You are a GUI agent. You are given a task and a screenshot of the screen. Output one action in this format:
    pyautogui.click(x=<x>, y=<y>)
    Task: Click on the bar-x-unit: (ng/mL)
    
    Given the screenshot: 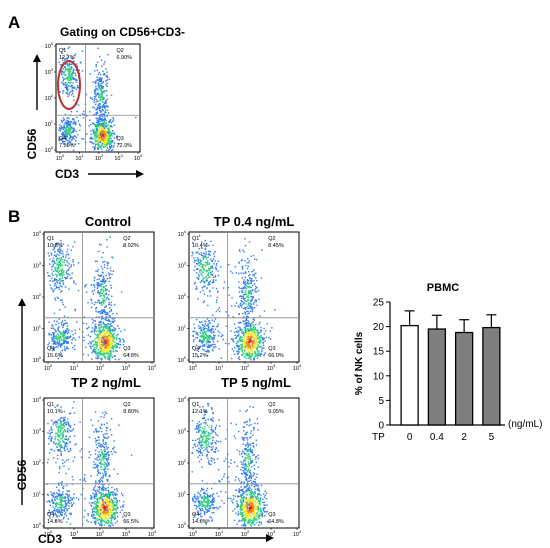 What is the action you would take?
    pyautogui.click(x=525, y=424)
    